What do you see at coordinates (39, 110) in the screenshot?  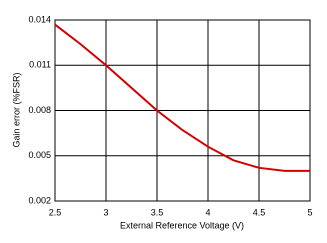 I see `y-tick-label: 0.008` at bounding box center [39, 110].